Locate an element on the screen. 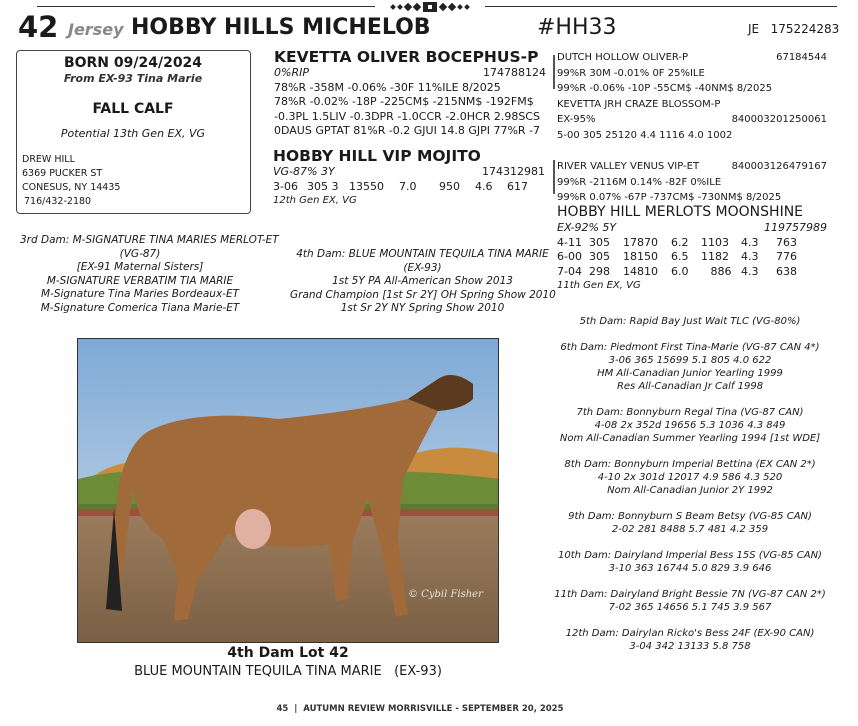  consignor-street: 6369 PUCKER ST is located at coordinates (62, 173).